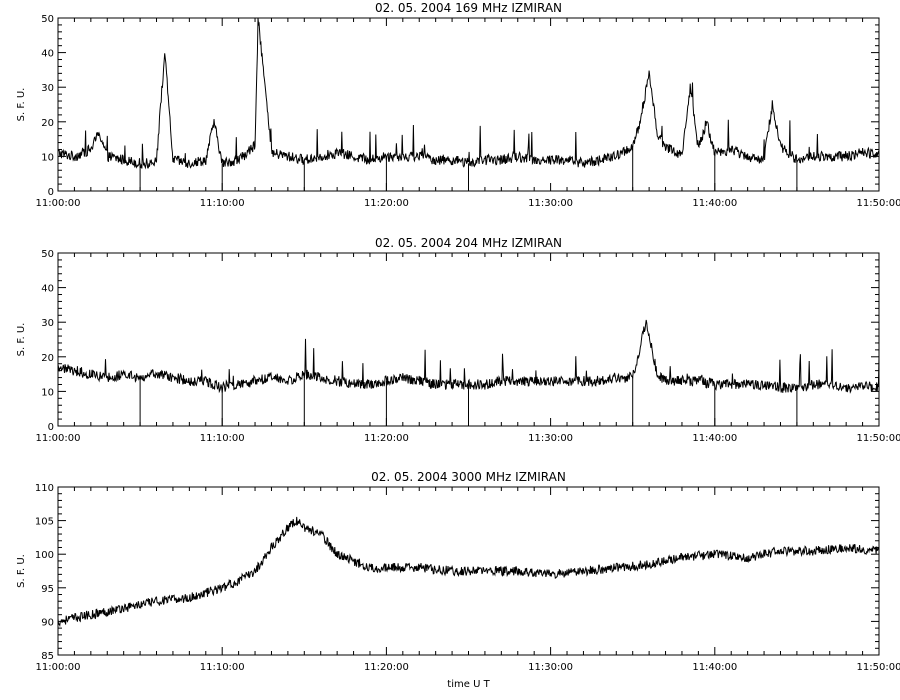  What do you see at coordinates (468, 684) in the screenshot?
I see `x-axis-label: time U T` at bounding box center [468, 684].